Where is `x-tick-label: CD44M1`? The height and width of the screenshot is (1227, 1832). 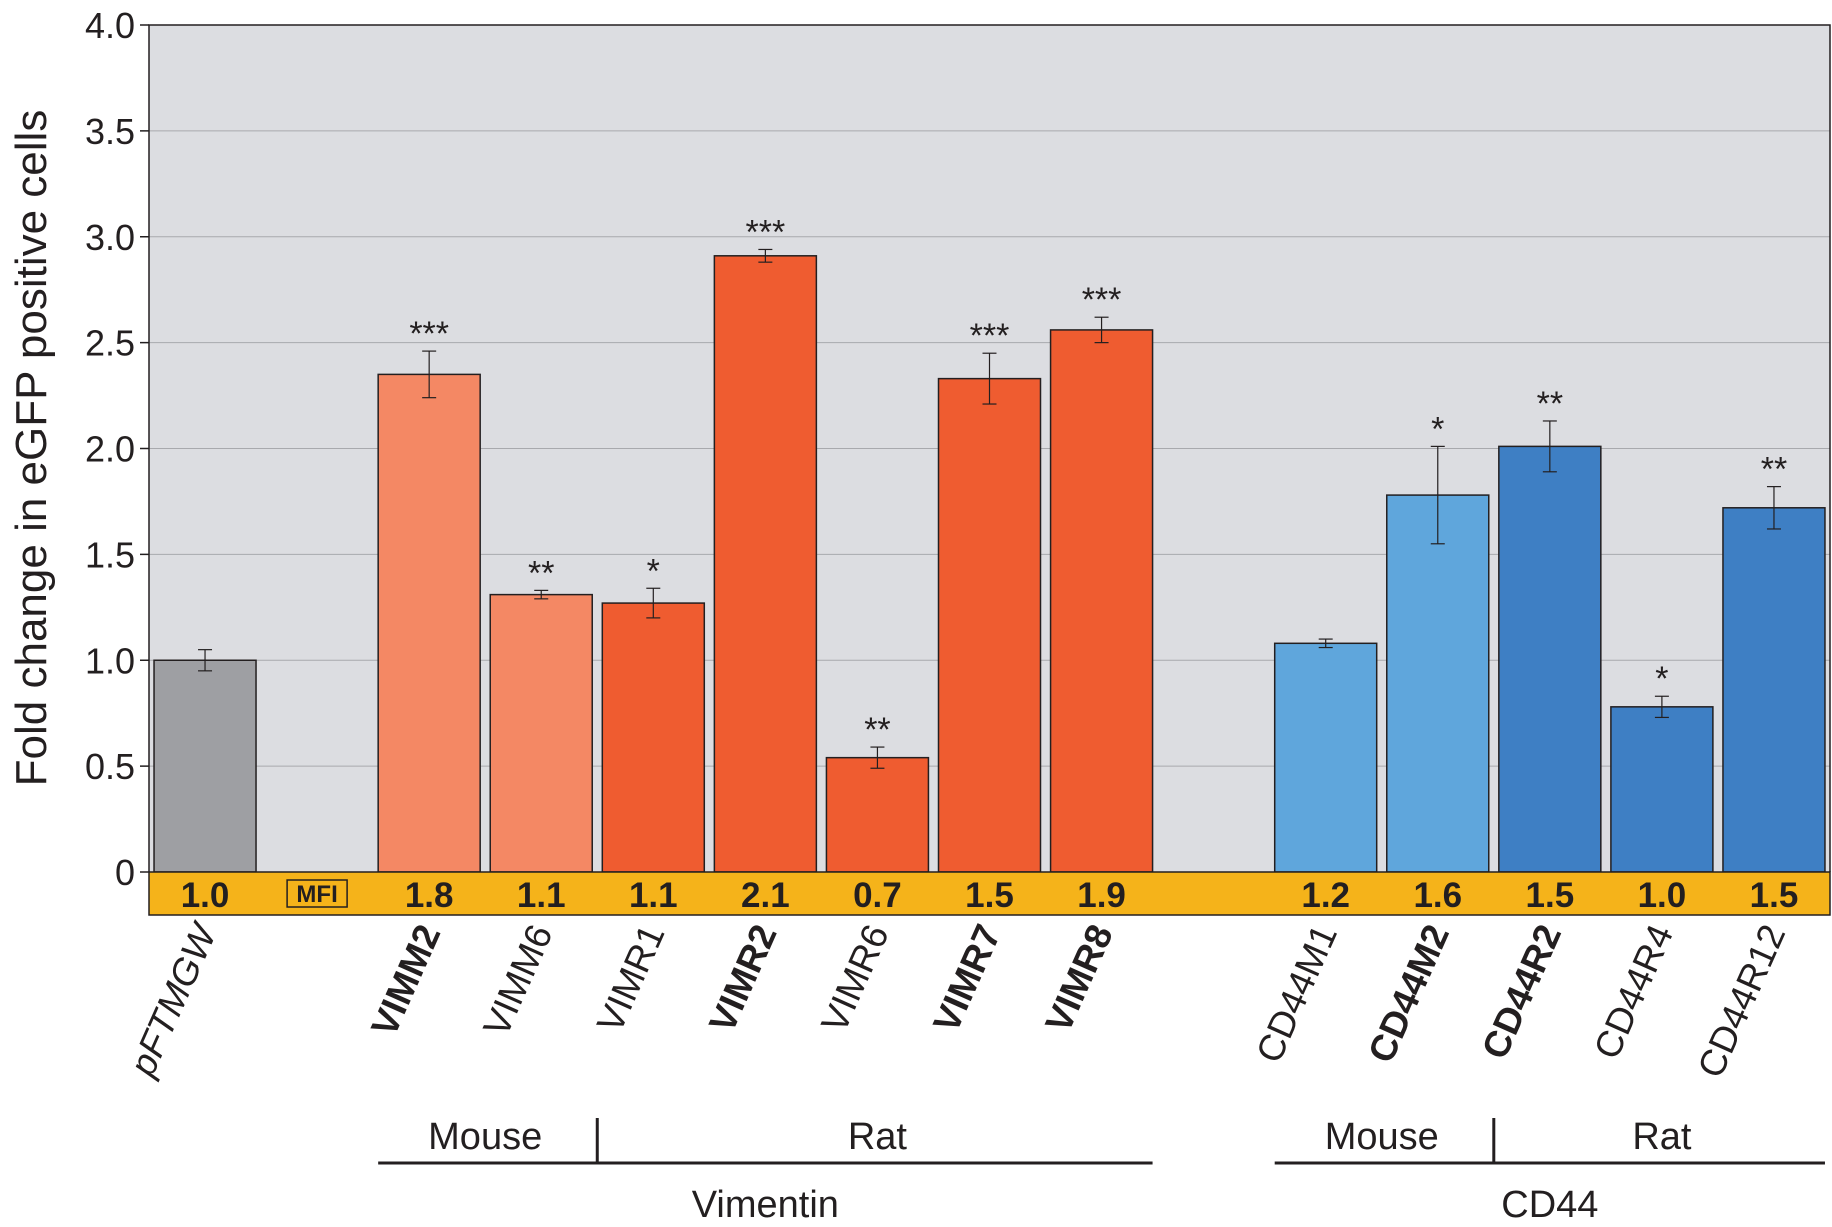 x-tick-label: CD44M1 is located at coordinates (1296, 994).